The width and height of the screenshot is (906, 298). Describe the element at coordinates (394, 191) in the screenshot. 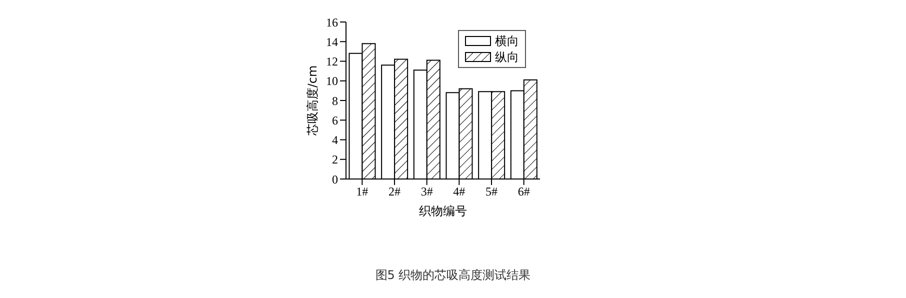

I see `x-tick-label: 2#` at that location.